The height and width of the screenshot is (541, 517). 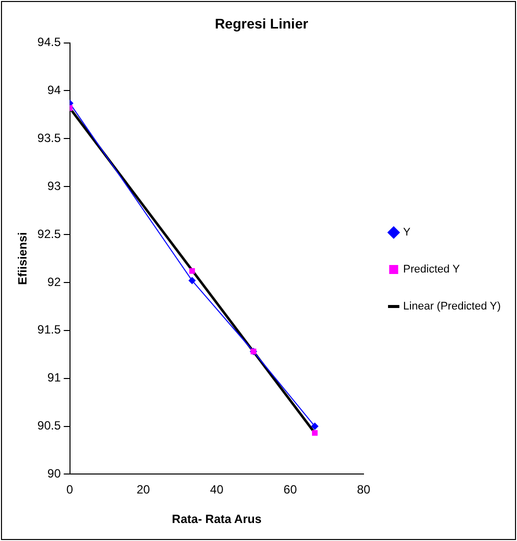 I want to click on y-tick-label: 91, so click(x=54, y=377).